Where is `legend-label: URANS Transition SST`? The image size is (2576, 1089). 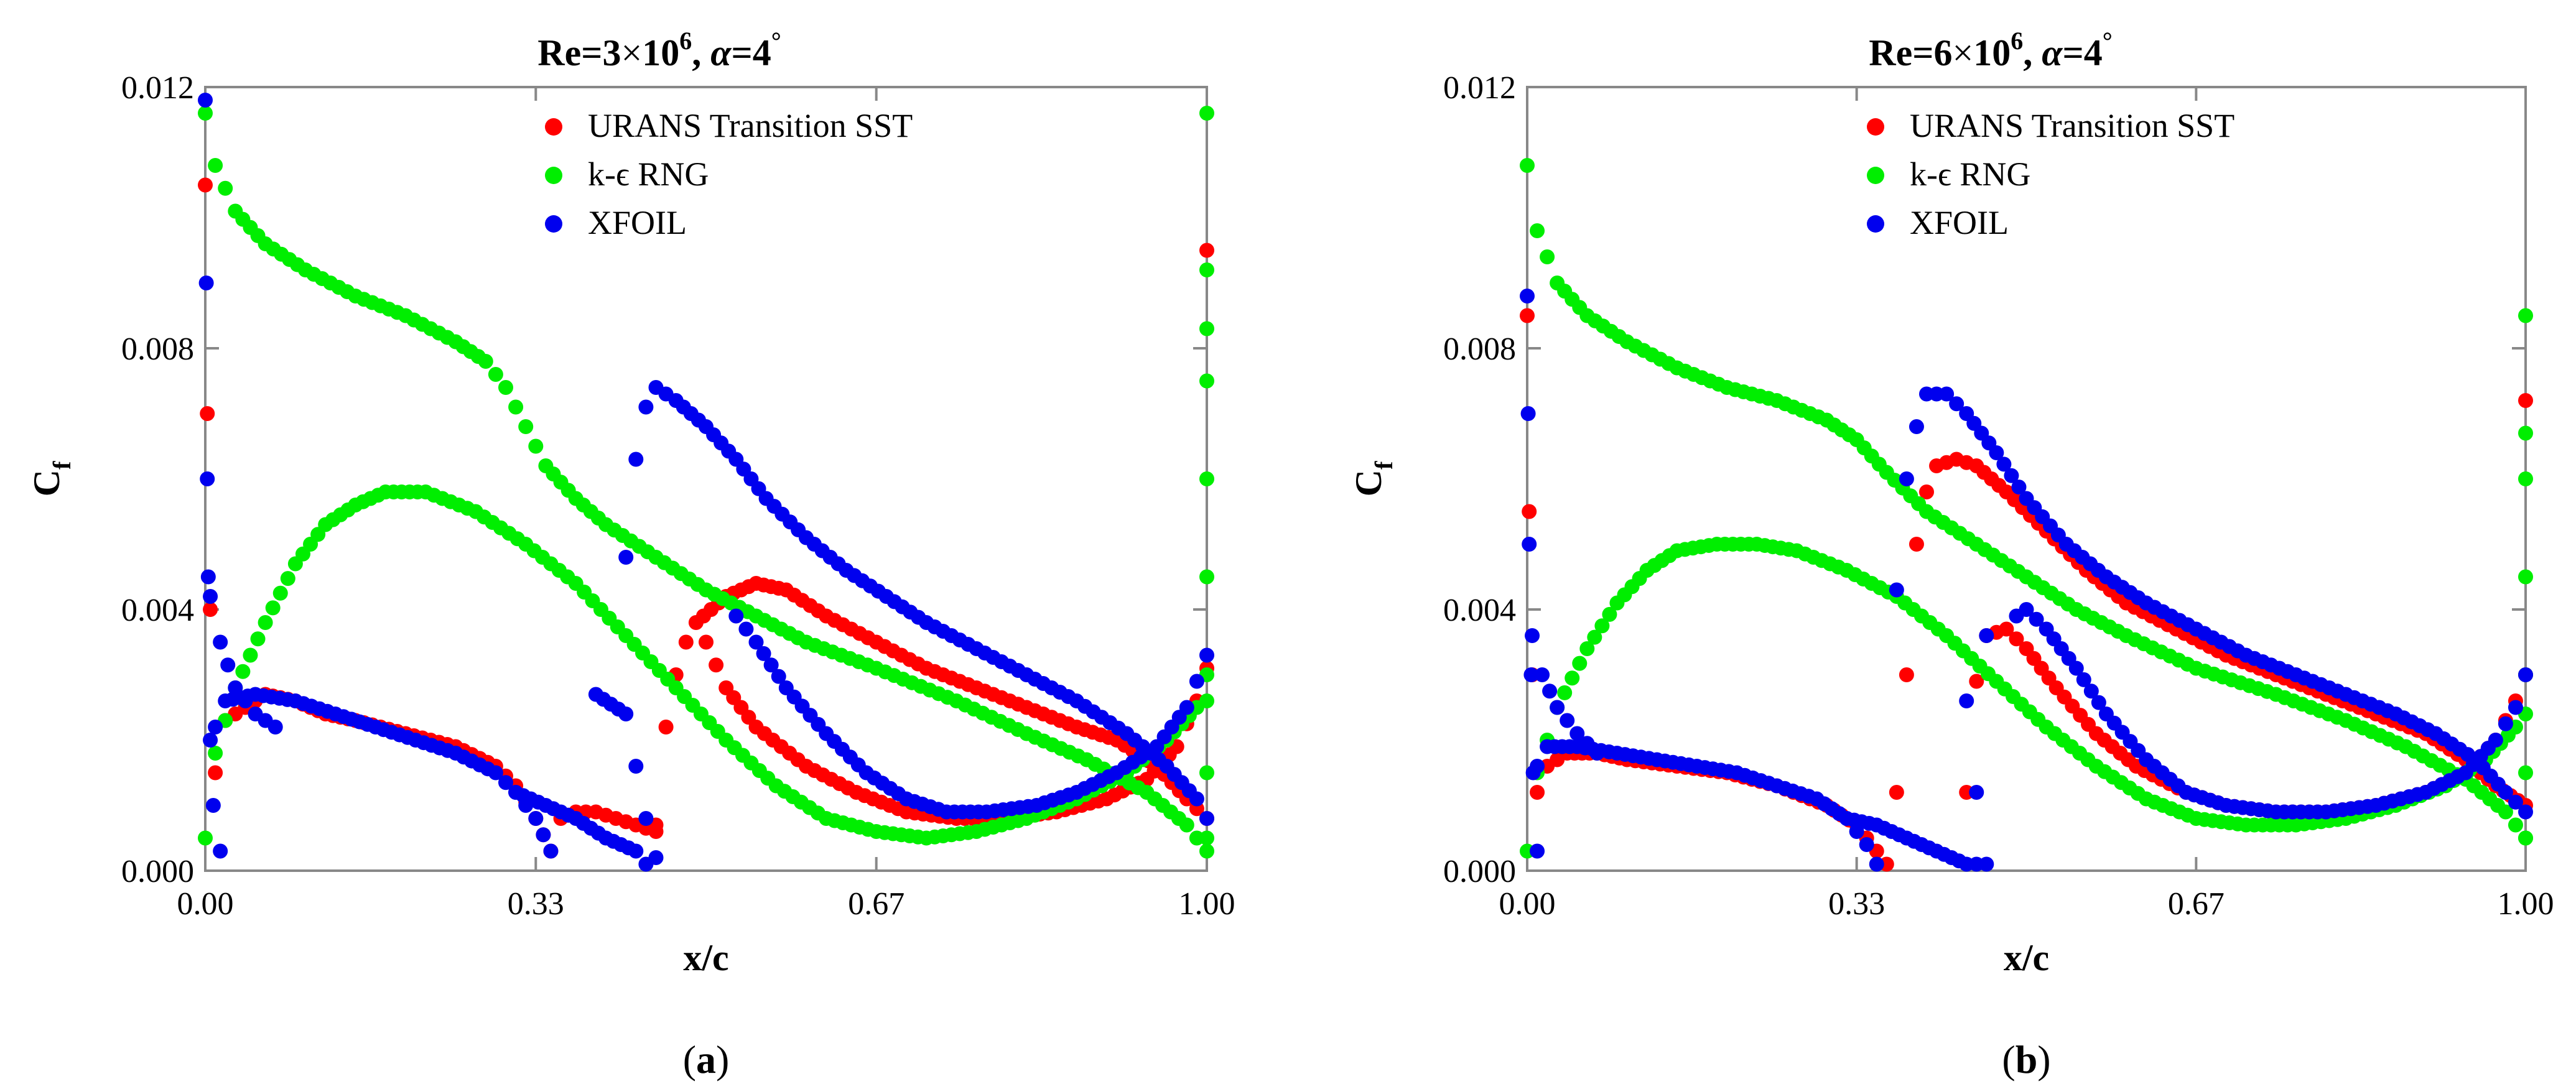 legend-label: URANS Transition SST is located at coordinates (750, 125).